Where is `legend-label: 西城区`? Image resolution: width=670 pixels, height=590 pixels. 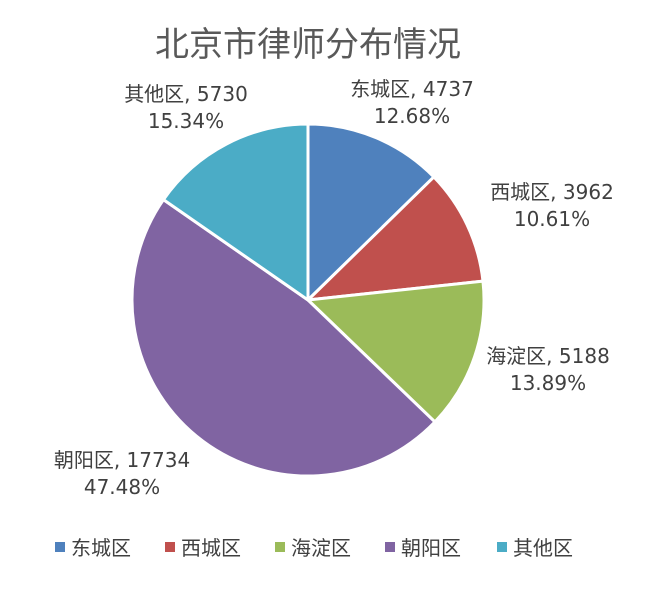 legend-label: 西城区 is located at coordinates (211, 548).